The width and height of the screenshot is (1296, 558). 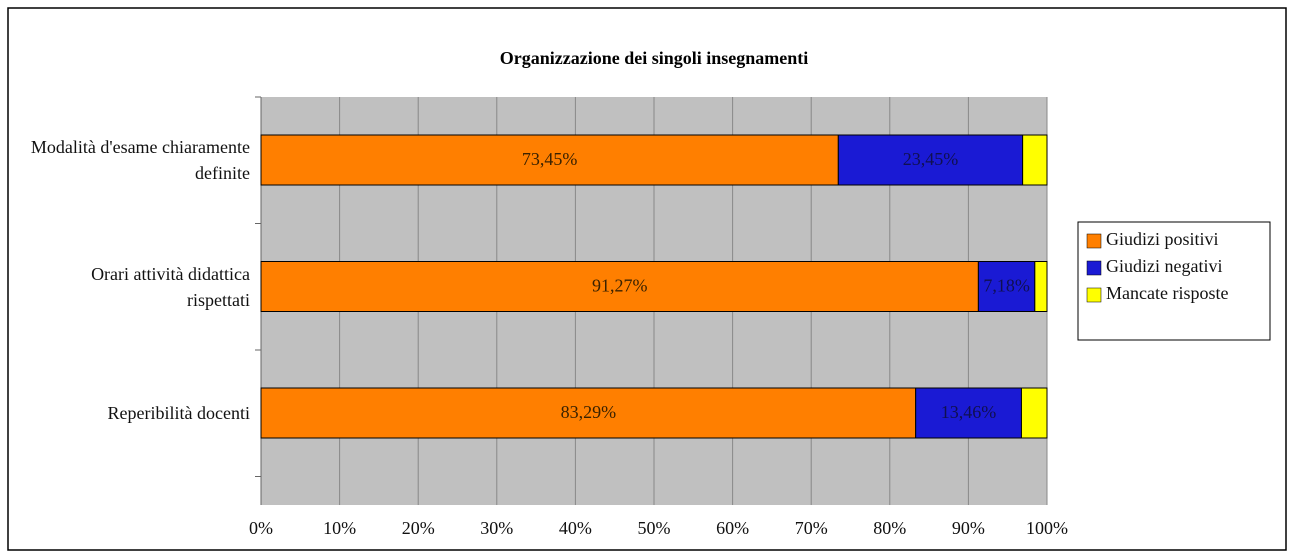 I want to click on y-tick-label: Reperibilità docenti, so click(x=178, y=413).